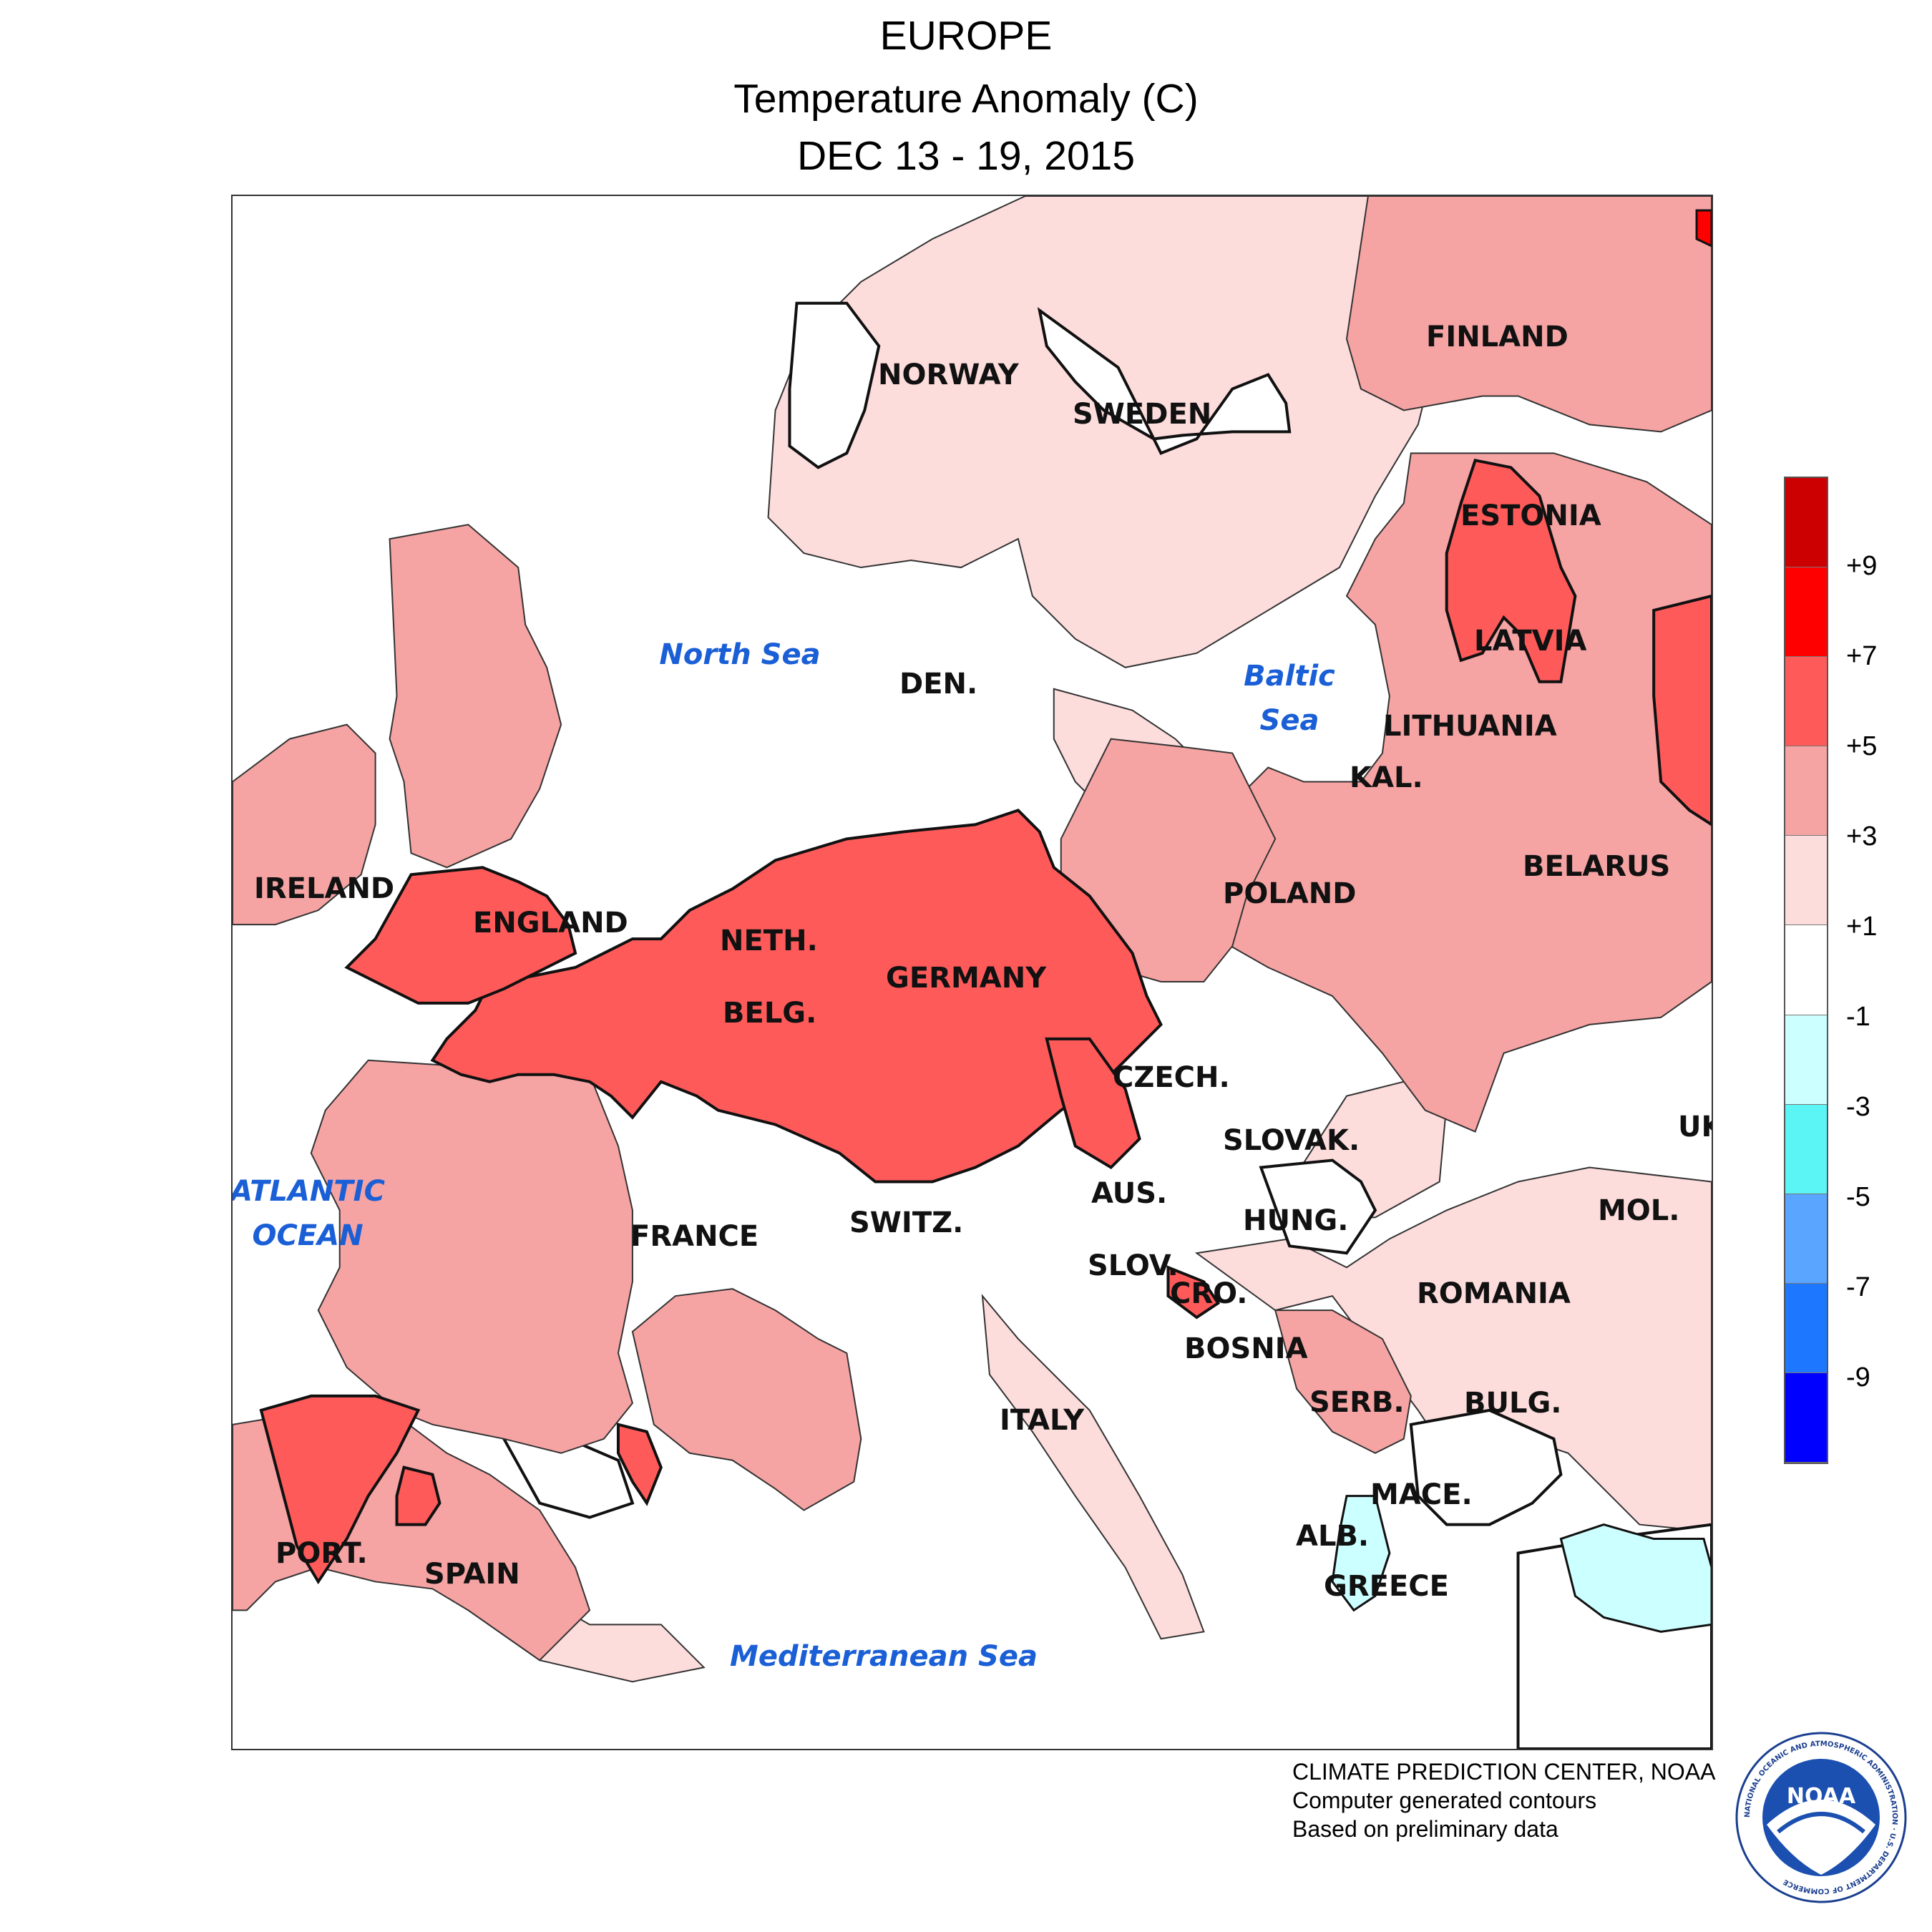 The width and height of the screenshot is (1932, 1932). Describe the element at coordinates (769, 940) in the screenshot. I see `label-netherlands: NETH.` at that location.